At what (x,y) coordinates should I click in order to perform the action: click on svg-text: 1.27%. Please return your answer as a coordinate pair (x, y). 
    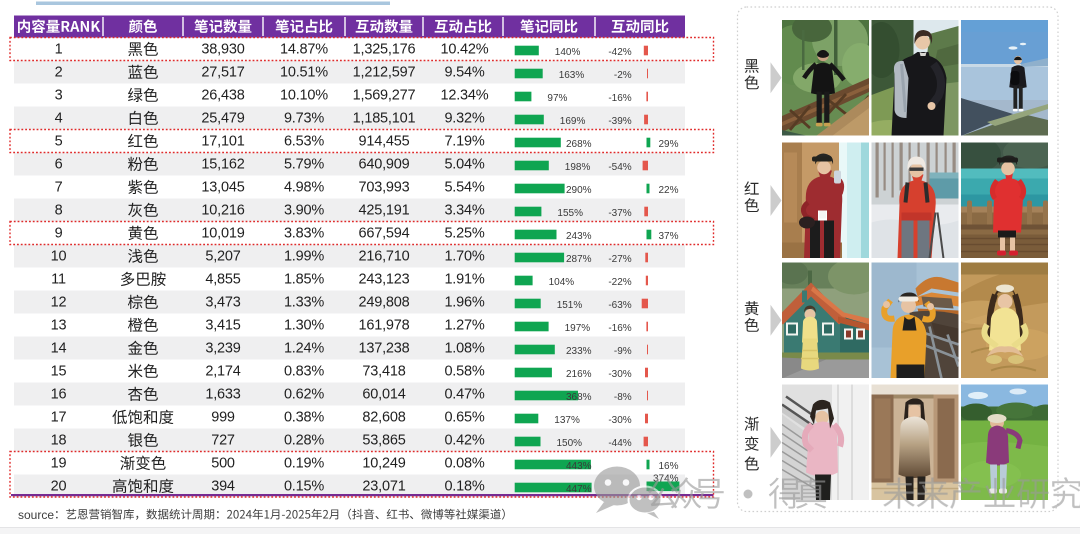
    Looking at the image, I should click on (464, 326).